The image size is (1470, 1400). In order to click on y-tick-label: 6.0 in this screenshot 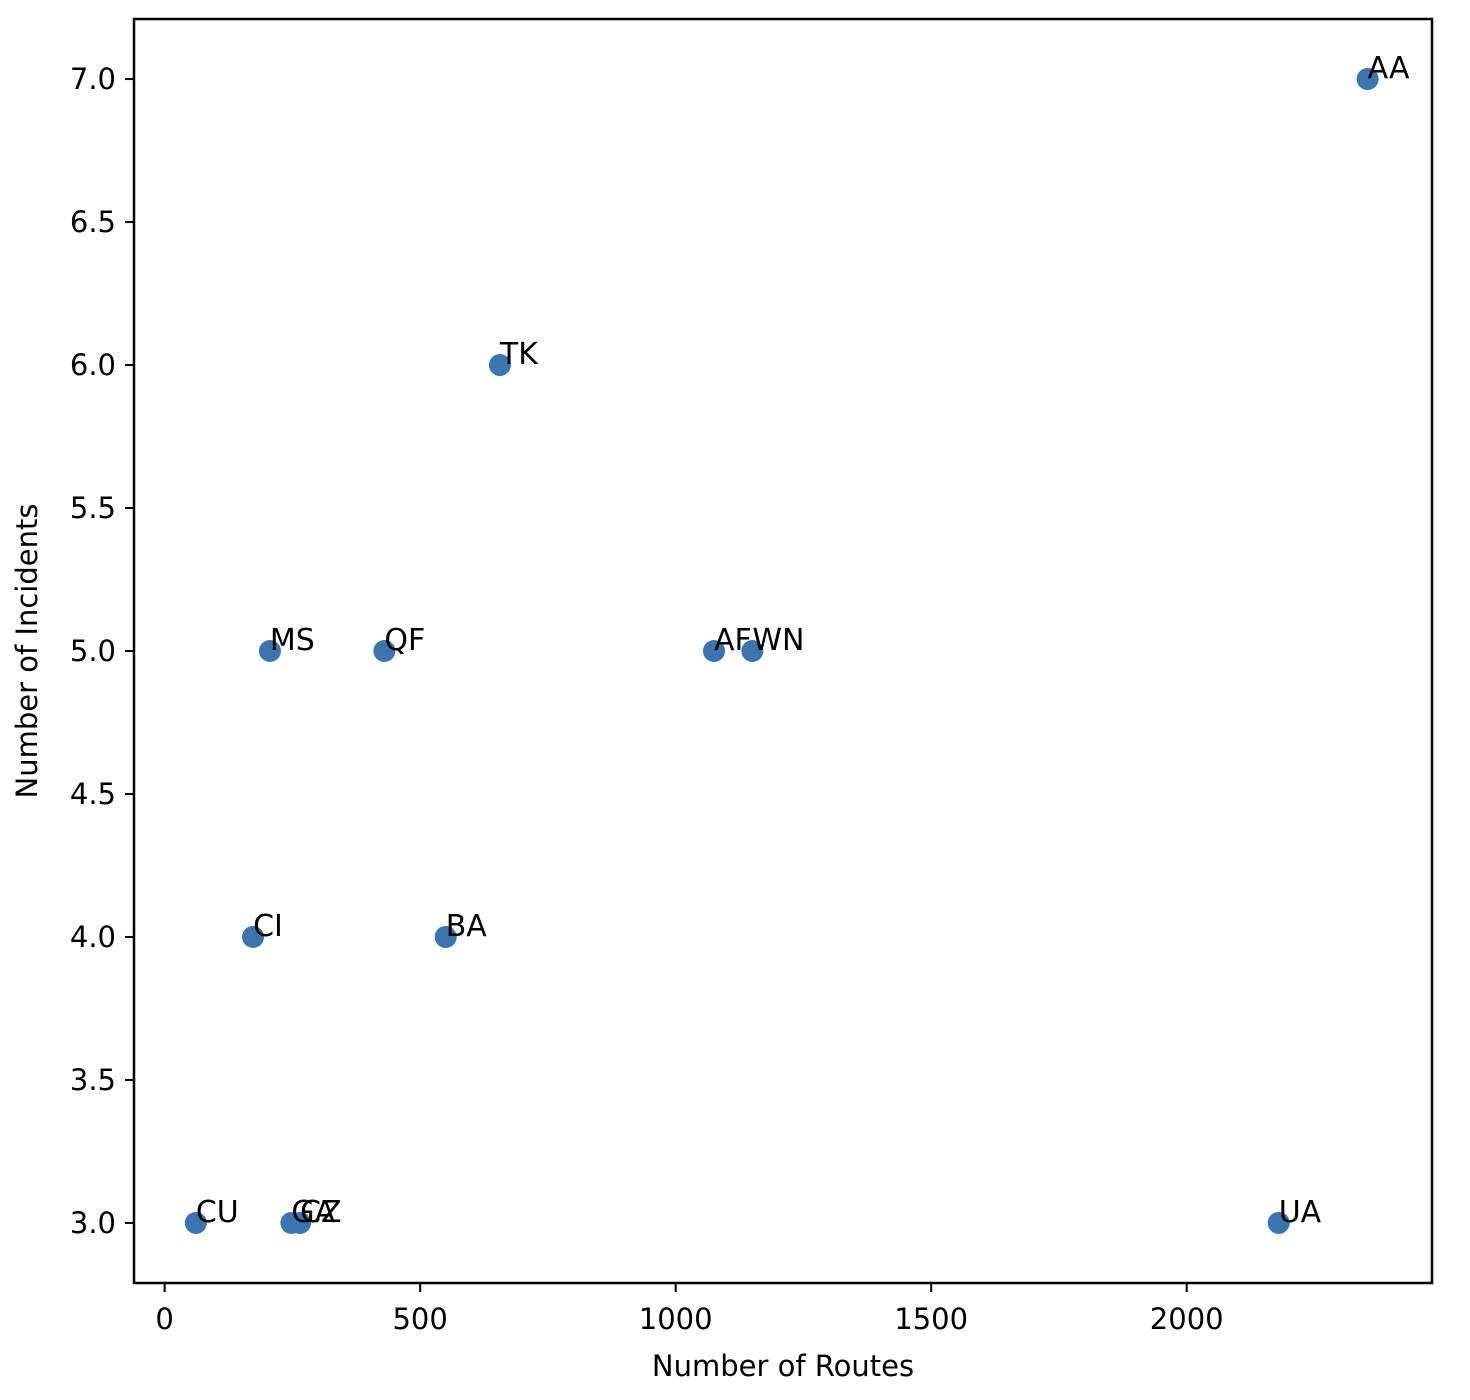, I will do `click(93, 365)`.